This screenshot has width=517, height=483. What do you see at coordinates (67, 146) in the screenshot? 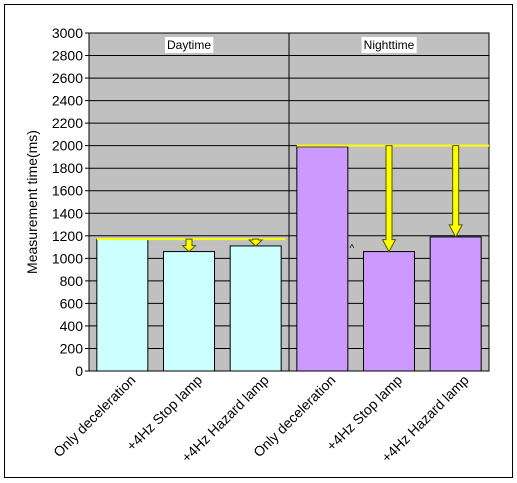
I see `y-tick-label: 2000` at bounding box center [67, 146].